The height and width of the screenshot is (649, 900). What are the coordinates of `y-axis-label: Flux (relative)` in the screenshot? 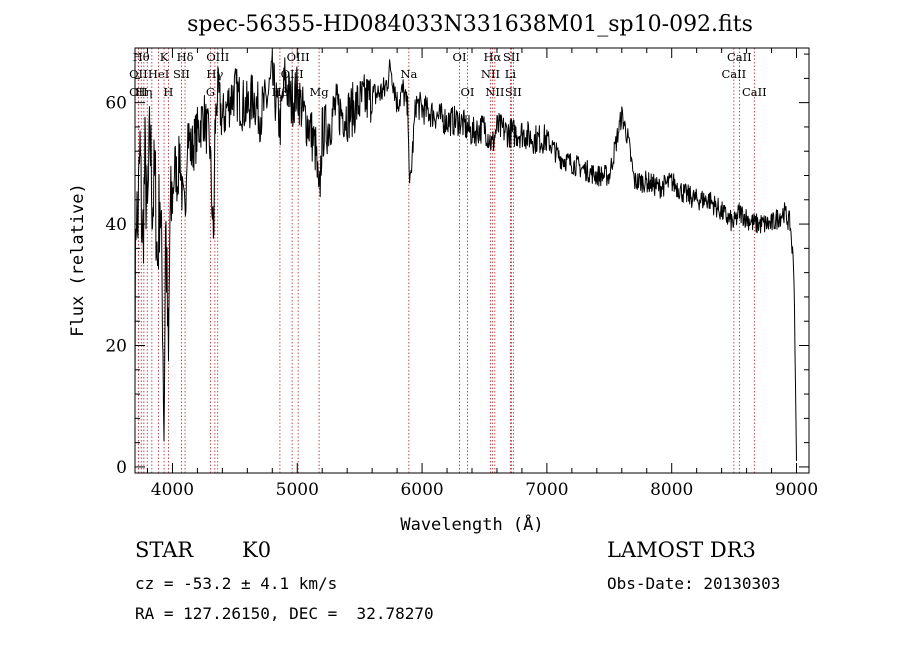 It's located at (78, 260).